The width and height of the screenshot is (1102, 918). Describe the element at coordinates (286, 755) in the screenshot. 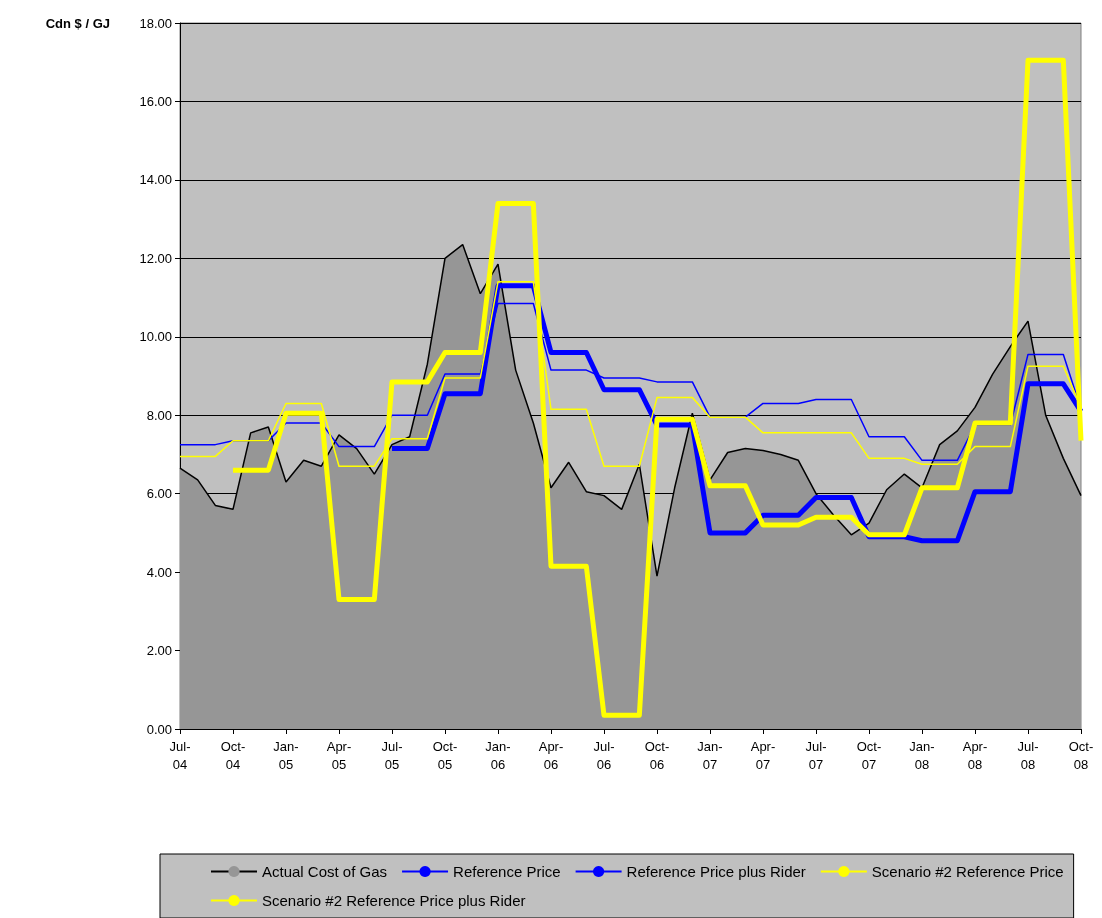

I see `x-tick-label: Jan-05` at that location.